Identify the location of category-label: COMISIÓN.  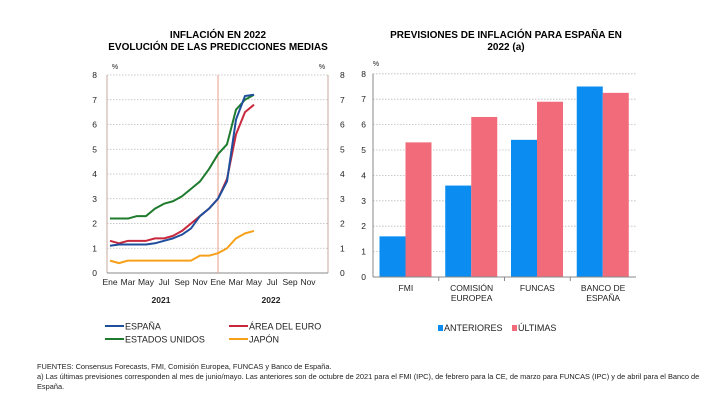
(471, 288).